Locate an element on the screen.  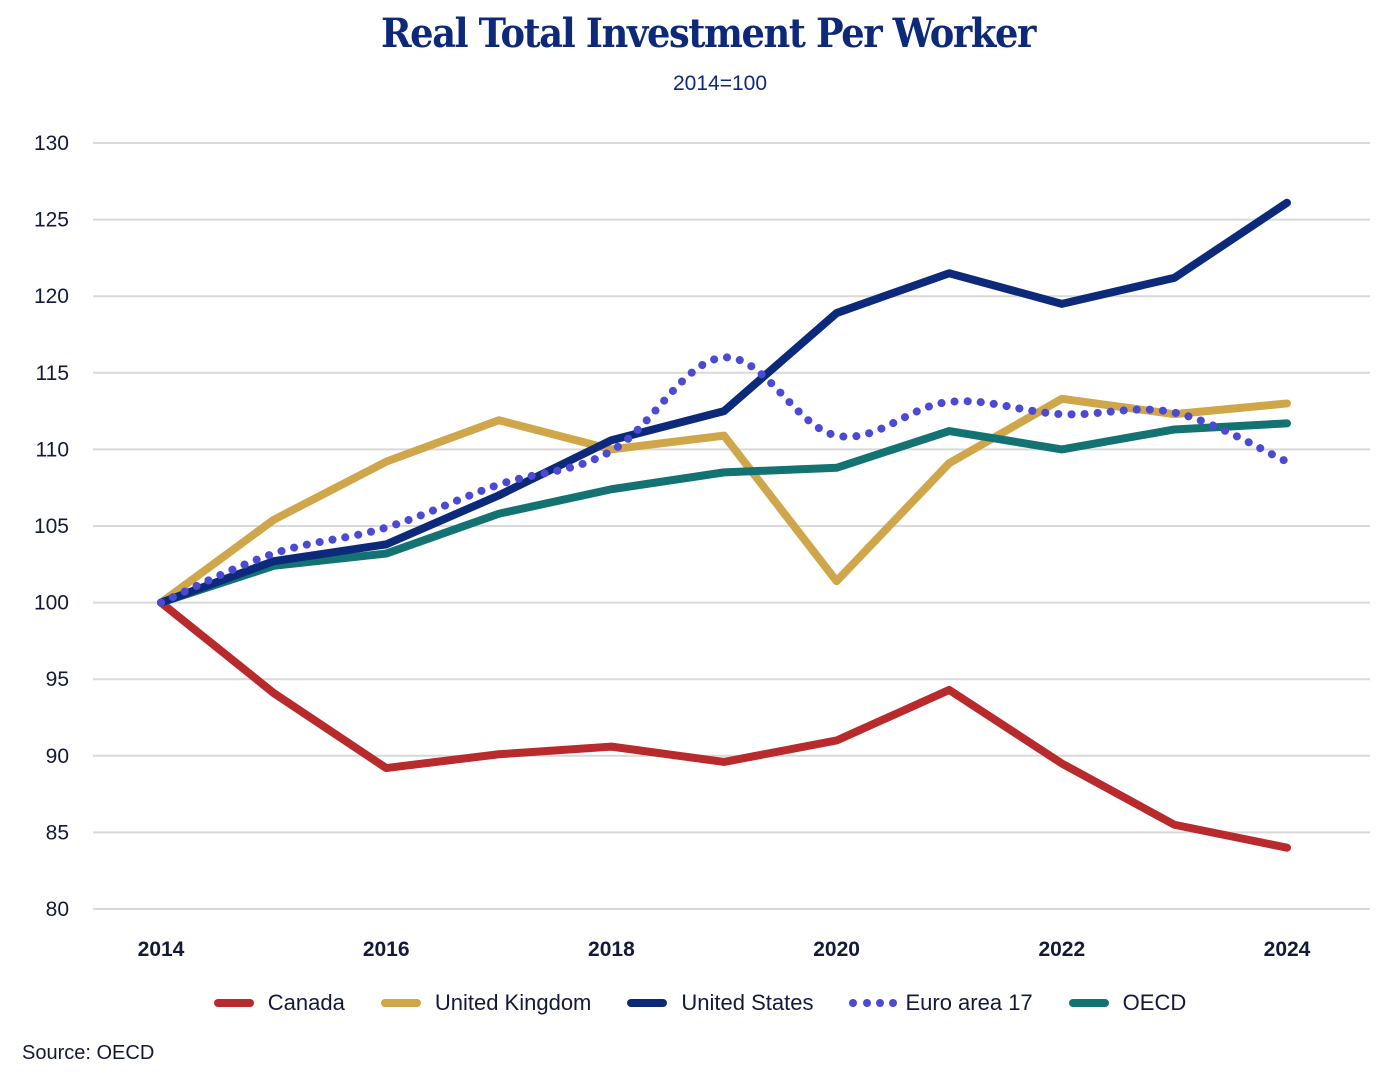
y-axis-ticks: 80 85 90 95 100 105 110 115 120 125 130 is located at coordinates (51, 526).